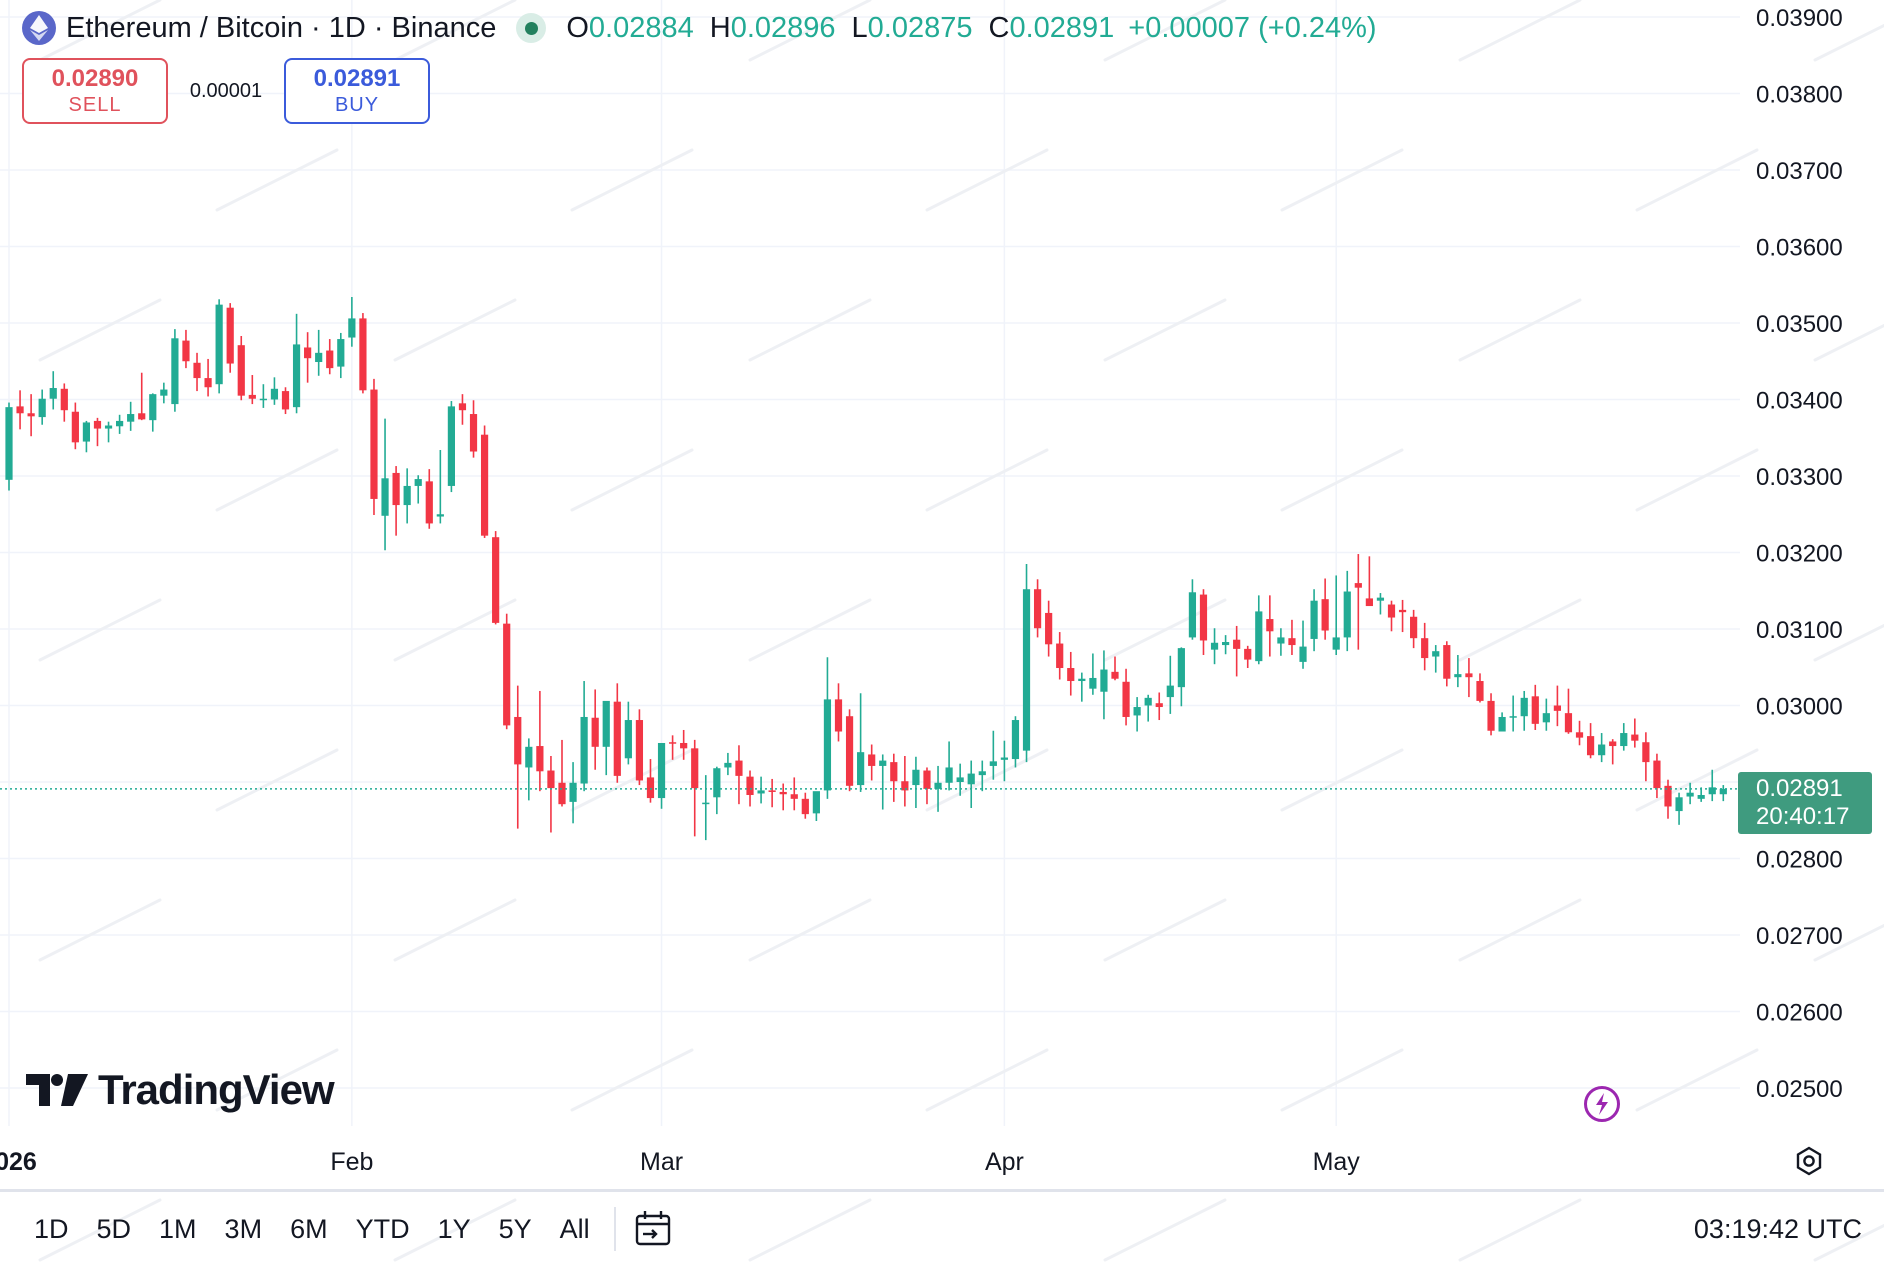 The width and height of the screenshot is (1884, 1266). I want to click on range-5d-button: 5D, so click(114, 1228).